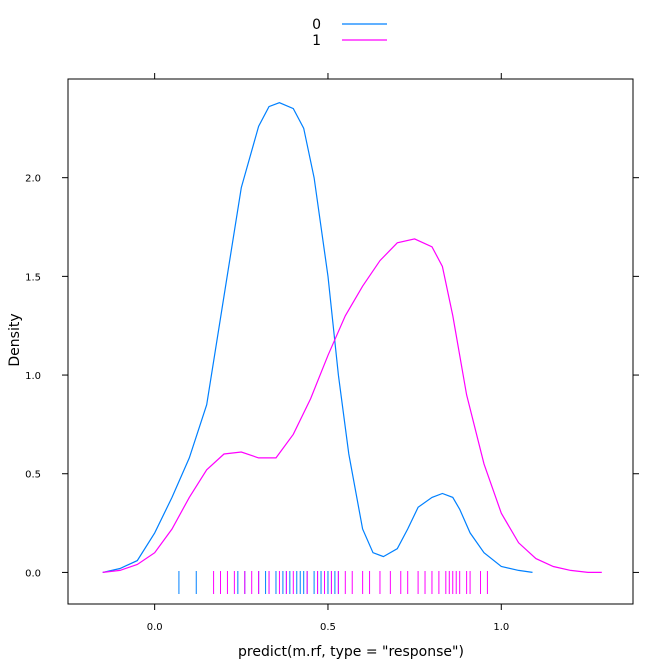 The height and width of the screenshot is (672, 672). I want to click on y-tick-label: 0.0, so click(33, 573).